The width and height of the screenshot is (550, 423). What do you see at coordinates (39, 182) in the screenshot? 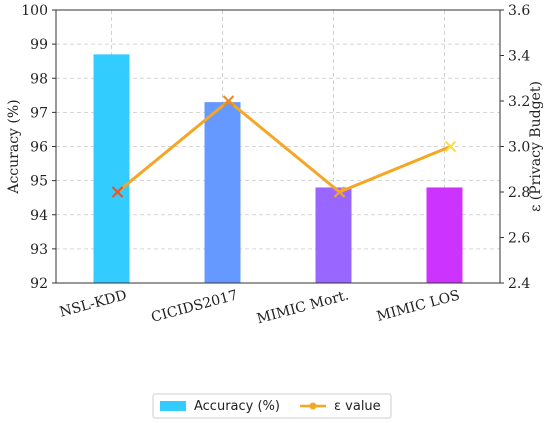
I see `y-tick-label: 95` at bounding box center [39, 182].